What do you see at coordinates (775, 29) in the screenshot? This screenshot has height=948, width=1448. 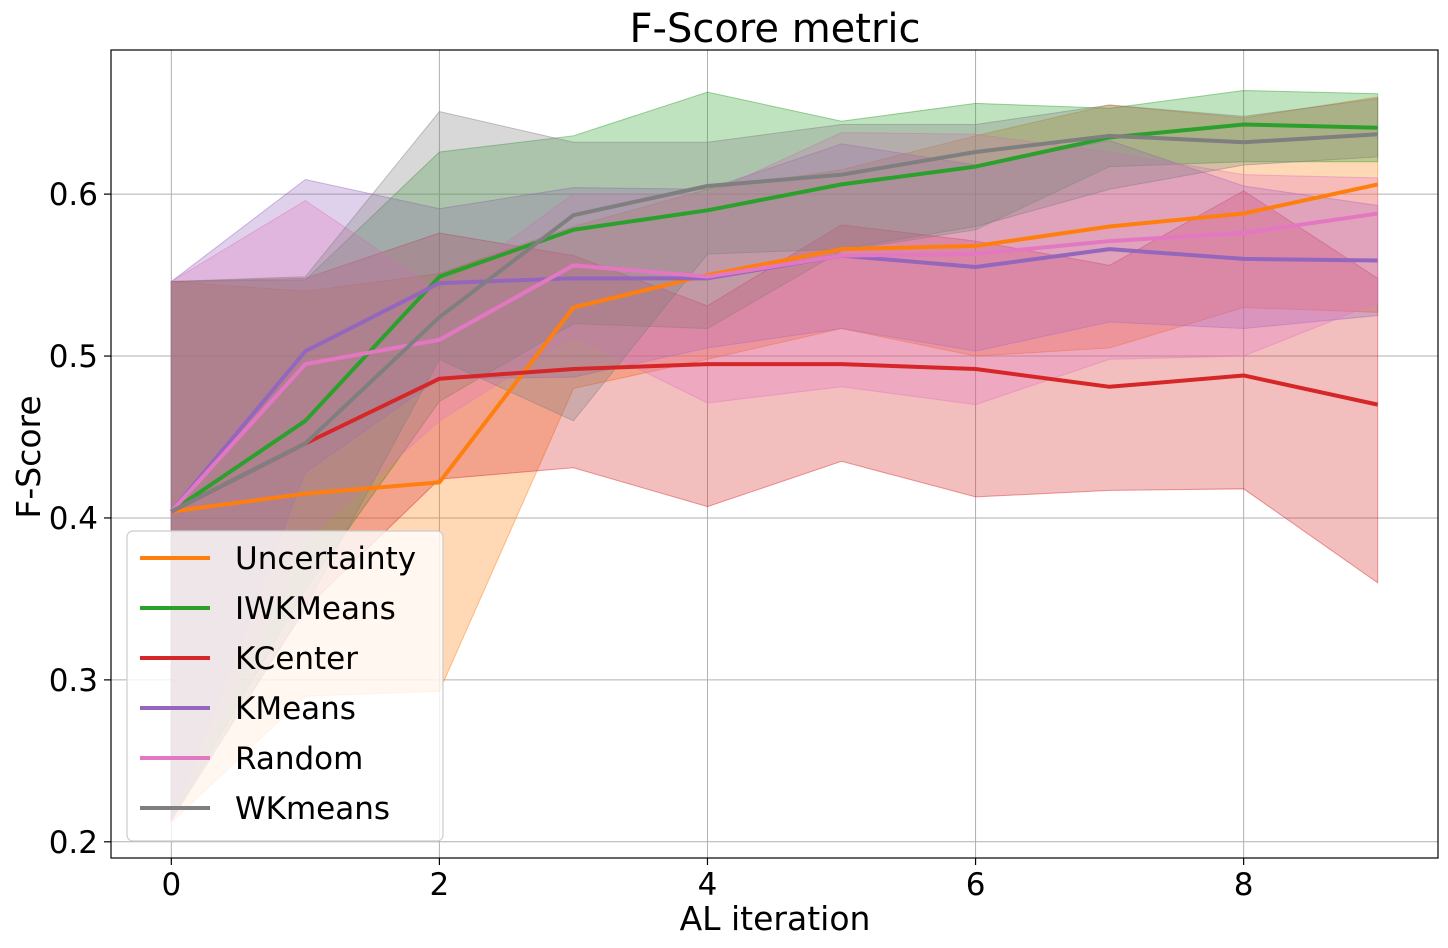 I see `chart-title: F-Score metric` at bounding box center [775, 29].